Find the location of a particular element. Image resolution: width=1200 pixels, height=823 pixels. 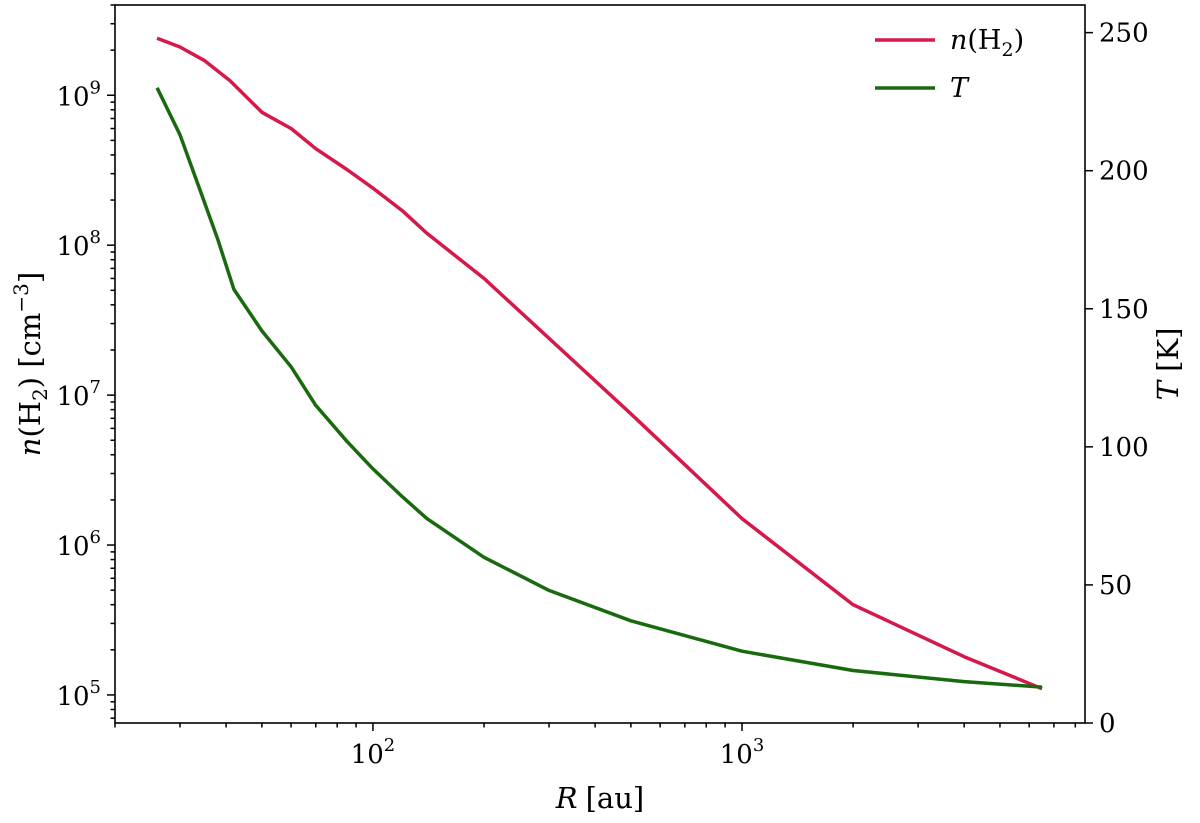

y-right-tick-label: 0 is located at coordinates (1107, 724).